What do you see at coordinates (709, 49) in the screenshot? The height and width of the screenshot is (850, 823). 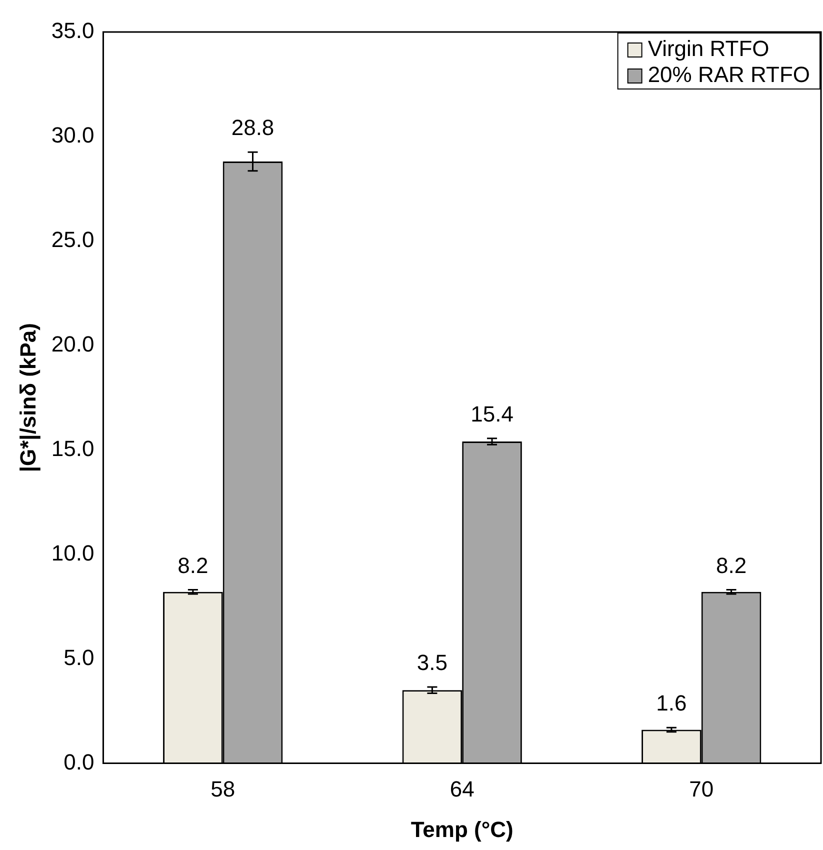 I see `legend-label: Virgin RTFO` at bounding box center [709, 49].